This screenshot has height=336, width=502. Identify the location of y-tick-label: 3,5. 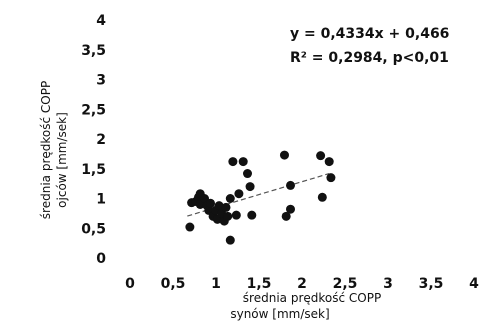
(93, 51).